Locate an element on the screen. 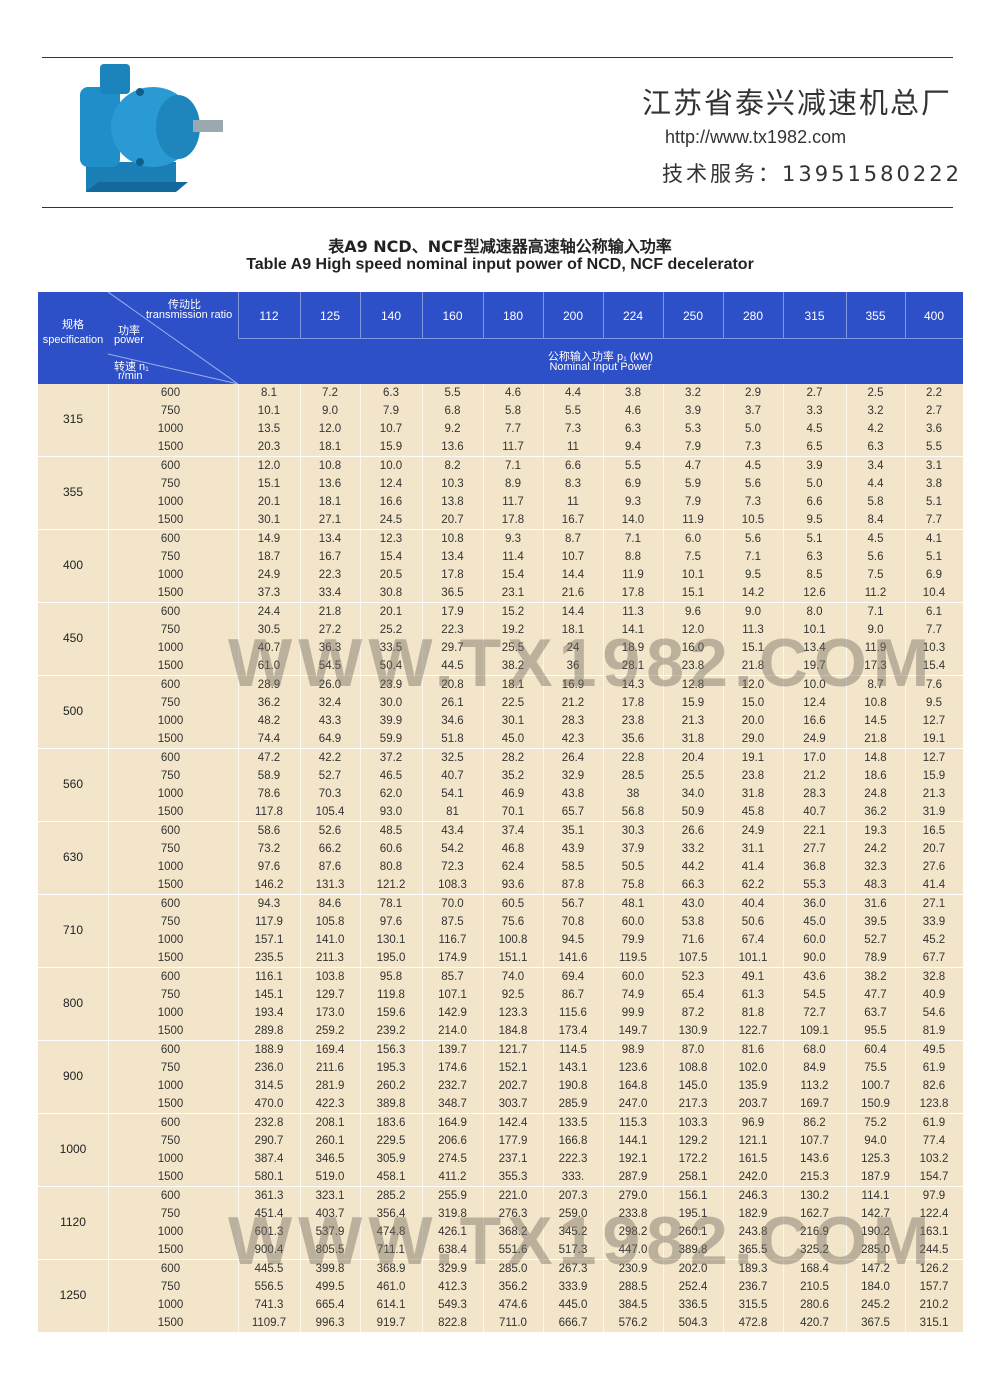 The width and height of the screenshot is (1000, 1400). power-cell: 40.7 is located at coordinates (269, 648).